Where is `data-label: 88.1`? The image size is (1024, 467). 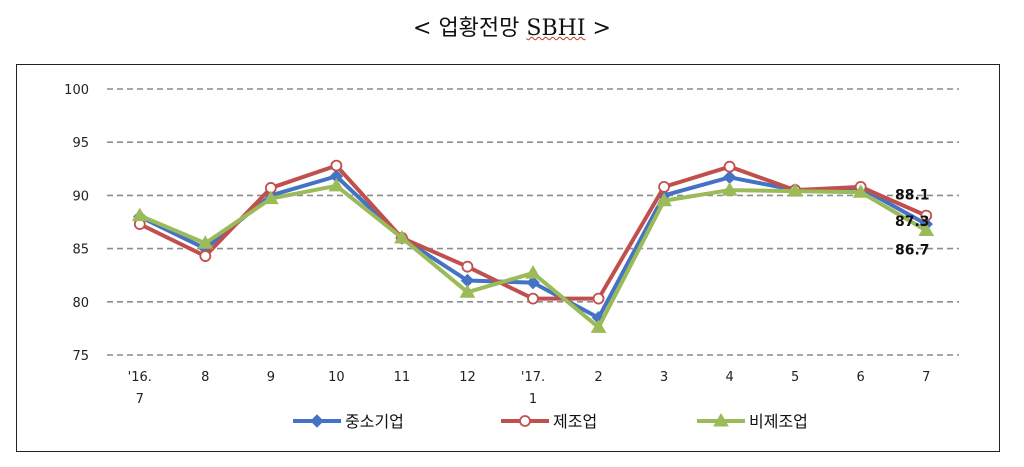
data-label: 88.1 is located at coordinates (912, 196).